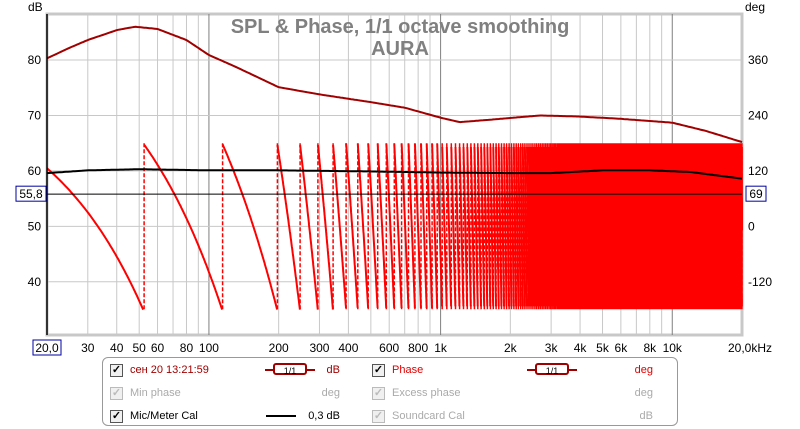 The height and width of the screenshot is (429, 800). Describe the element at coordinates (760, 282) in the screenshot. I see `y-right-tick-label: -120` at that location.